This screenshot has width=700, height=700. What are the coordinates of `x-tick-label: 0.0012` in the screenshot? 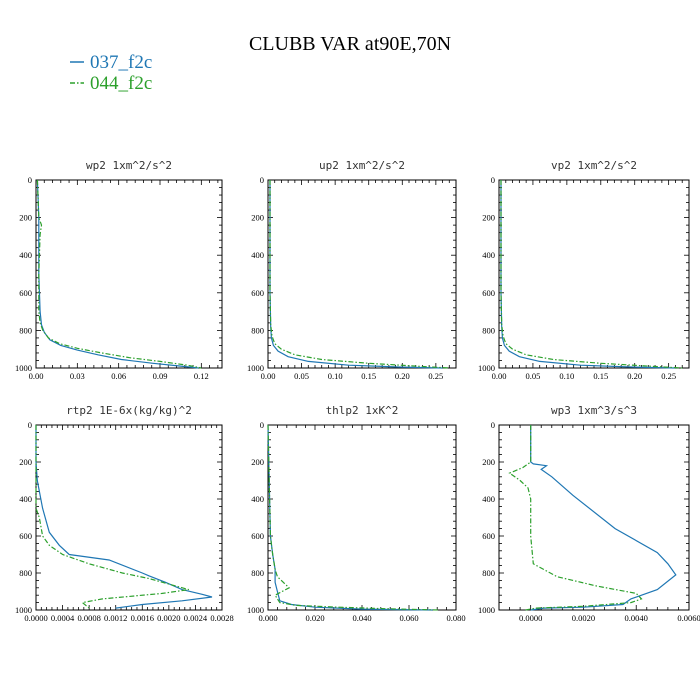 It's located at (115, 618).